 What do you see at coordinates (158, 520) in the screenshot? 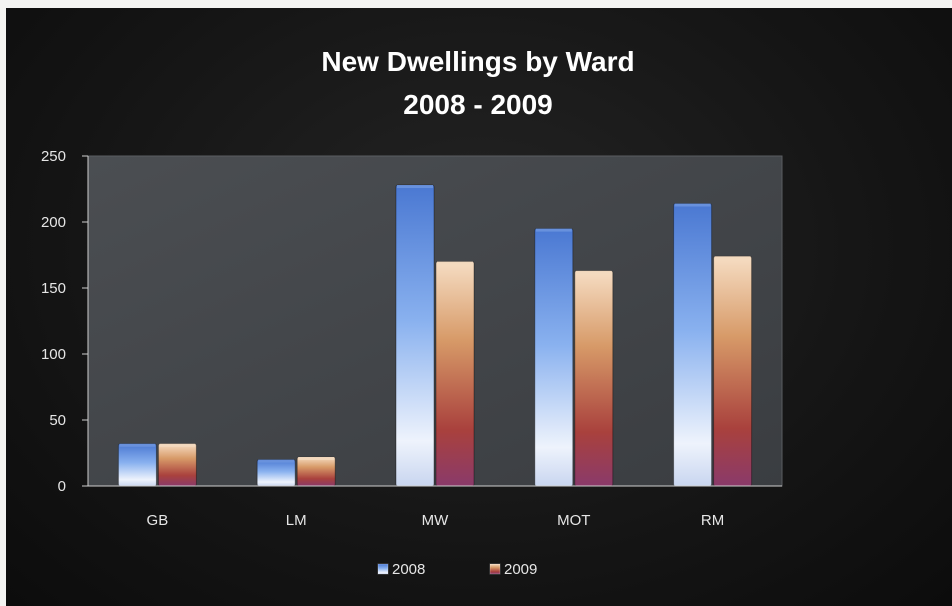
I see `x-tick-label: GB` at bounding box center [158, 520].